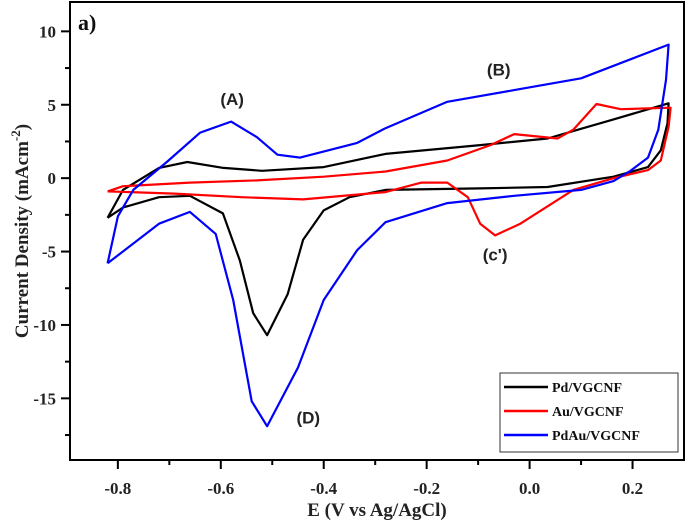 Image resolution: width=685 pixels, height=524 pixels. What do you see at coordinates (15, 135) in the screenshot?
I see `y-axis-title-sup: -2` at bounding box center [15, 135].